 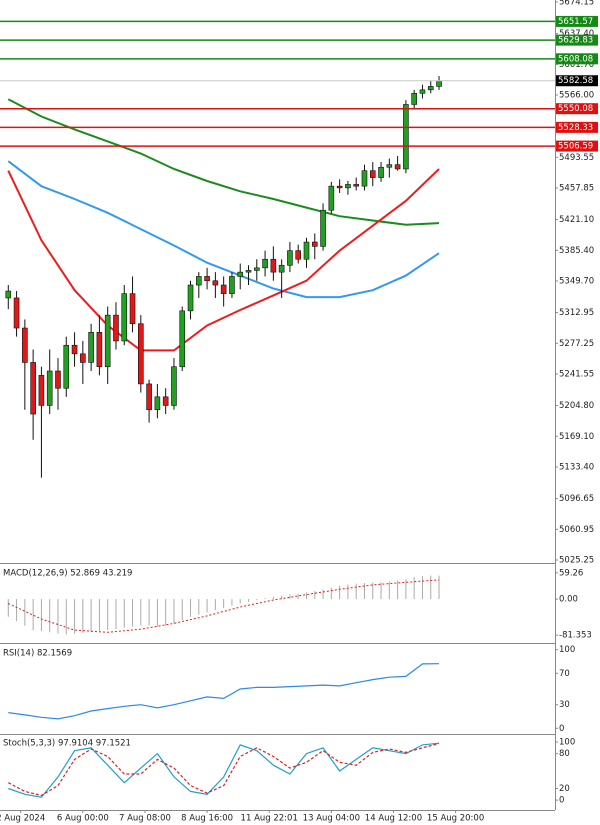 What do you see at coordinates (67, 744) in the screenshot?
I see `panel-title: Stoch(5,3,3) 97.9104 97.1521` at bounding box center [67, 744].